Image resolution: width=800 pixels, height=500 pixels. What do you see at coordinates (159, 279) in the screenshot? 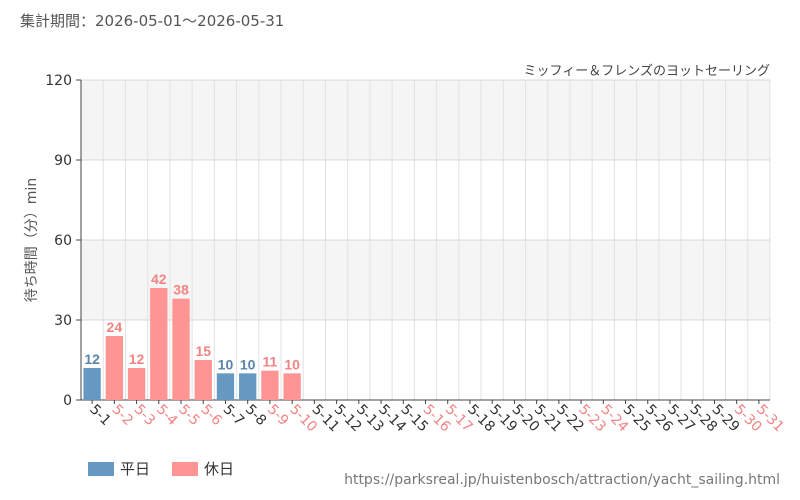
I see `bar-value-label: 42` at bounding box center [159, 279].